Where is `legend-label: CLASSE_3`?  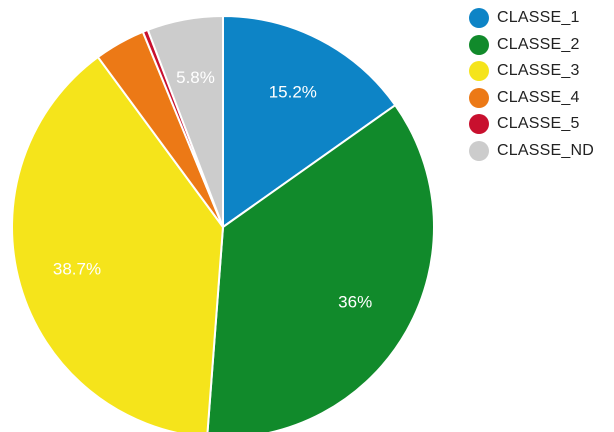
legend-label: CLASSE_3 is located at coordinates (538, 71).